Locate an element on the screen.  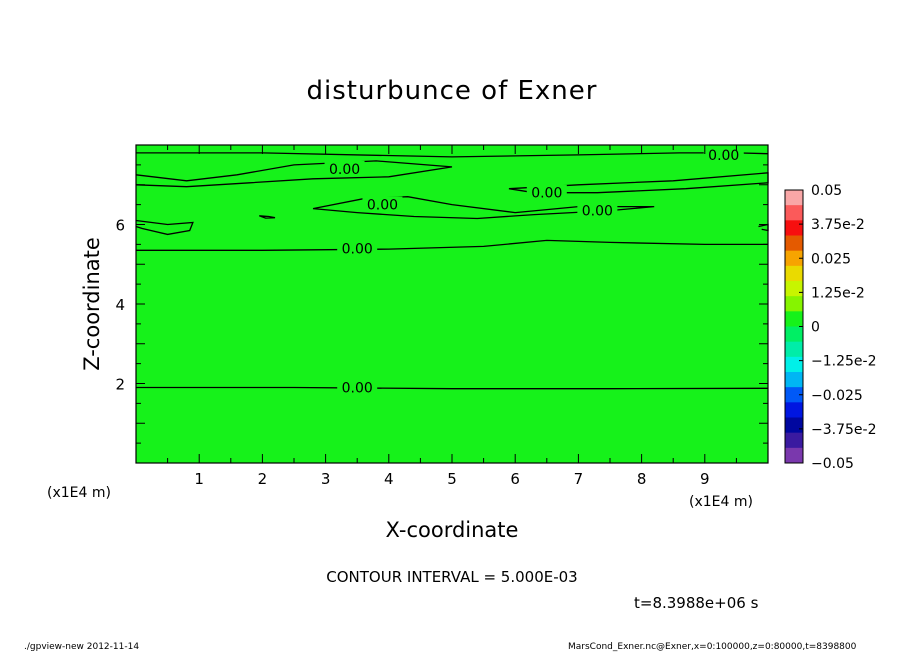
footer-program: ./gpview-new 2012-11-14 is located at coordinates (82, 647).